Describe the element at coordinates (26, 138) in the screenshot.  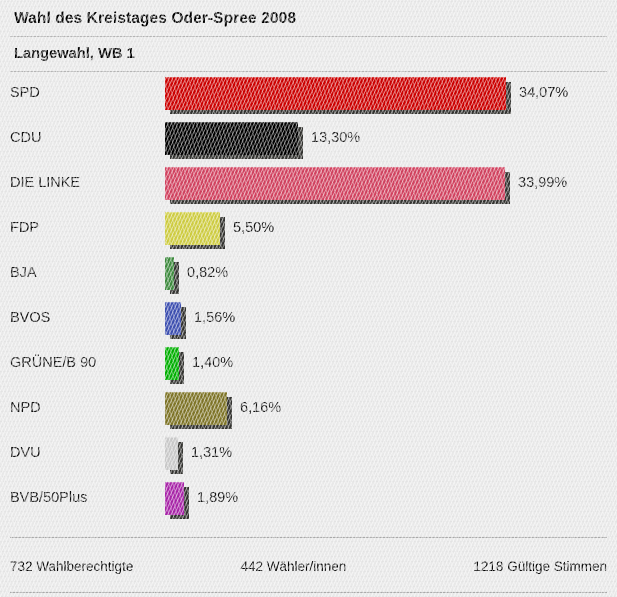
I see `party-label: CDU` at that location.